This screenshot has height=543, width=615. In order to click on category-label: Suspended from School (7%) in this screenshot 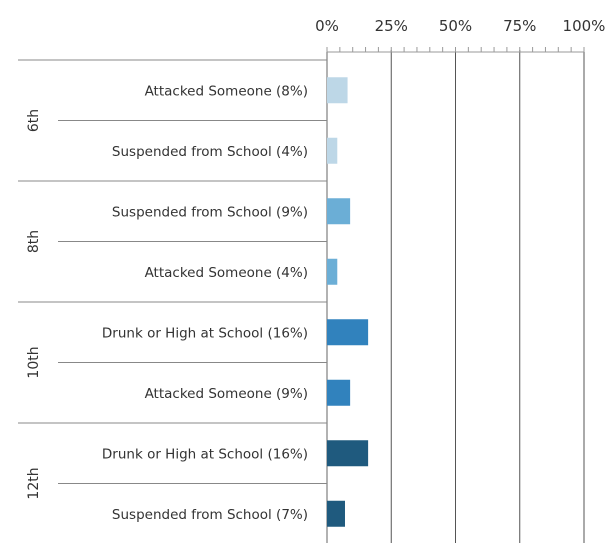, I will do `click(210, 515)`.